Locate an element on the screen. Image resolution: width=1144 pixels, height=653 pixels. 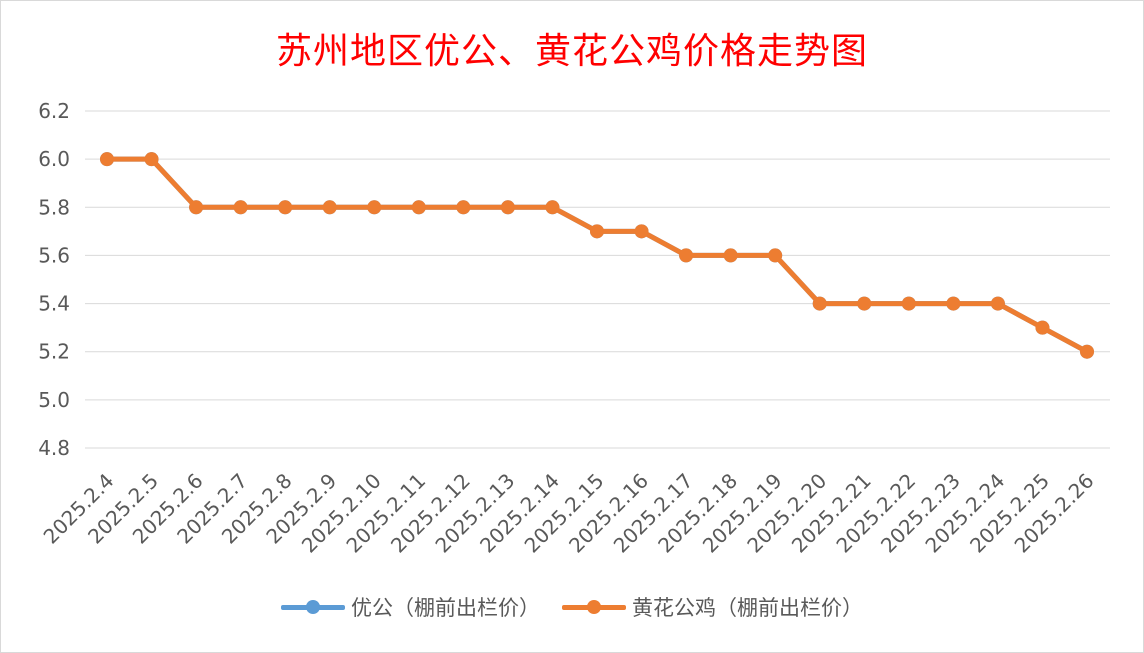
legend-item-series-2: 黄花公鸡（棚前出栏价） is located at coordinates (712, 607).